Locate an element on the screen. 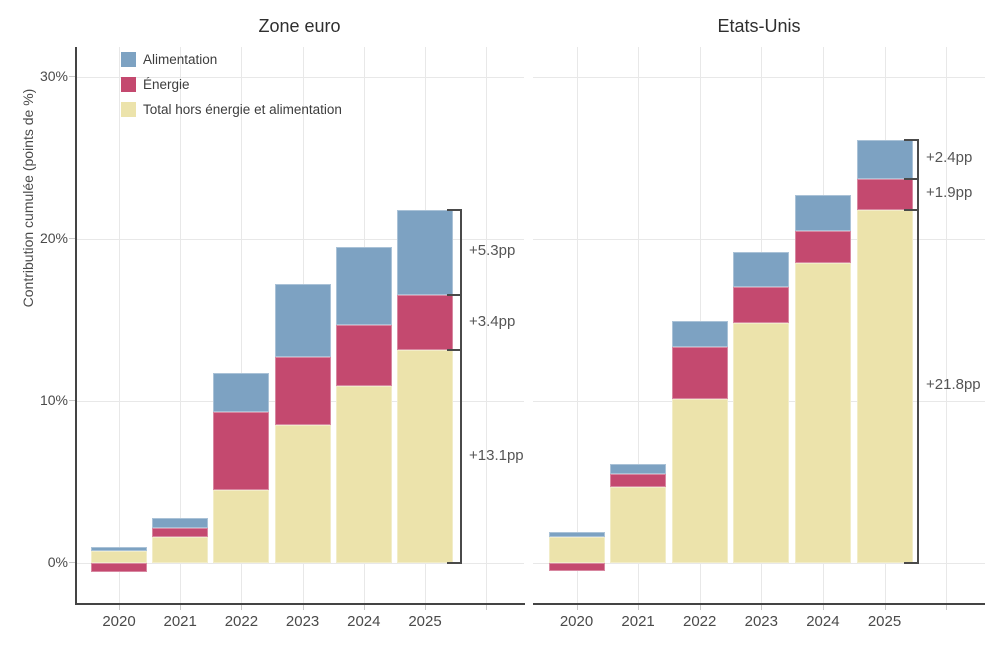 This screenshot has width=1007, height=652. legend-label: Total hors énergie et alimentation is located at coordinates (242, 109).